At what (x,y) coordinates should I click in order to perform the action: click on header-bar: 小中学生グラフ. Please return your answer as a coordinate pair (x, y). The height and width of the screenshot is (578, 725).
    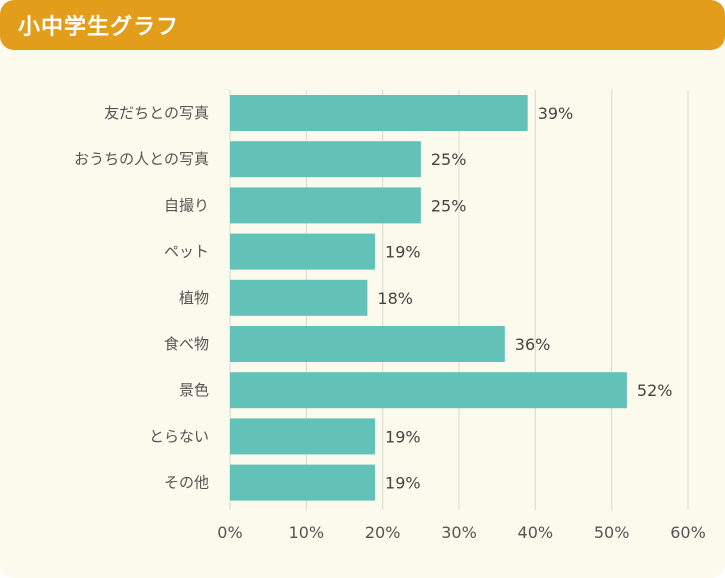
    Looking at the image, I should click on (362, 25).